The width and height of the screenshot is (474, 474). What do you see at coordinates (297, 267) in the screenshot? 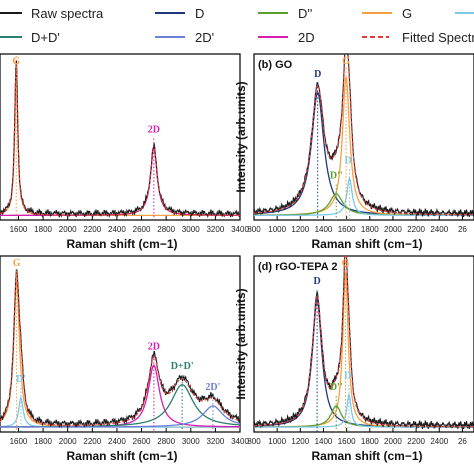
I see `panel-title: (d) rGO-TEPA 2` at bounding box center [297, 267].